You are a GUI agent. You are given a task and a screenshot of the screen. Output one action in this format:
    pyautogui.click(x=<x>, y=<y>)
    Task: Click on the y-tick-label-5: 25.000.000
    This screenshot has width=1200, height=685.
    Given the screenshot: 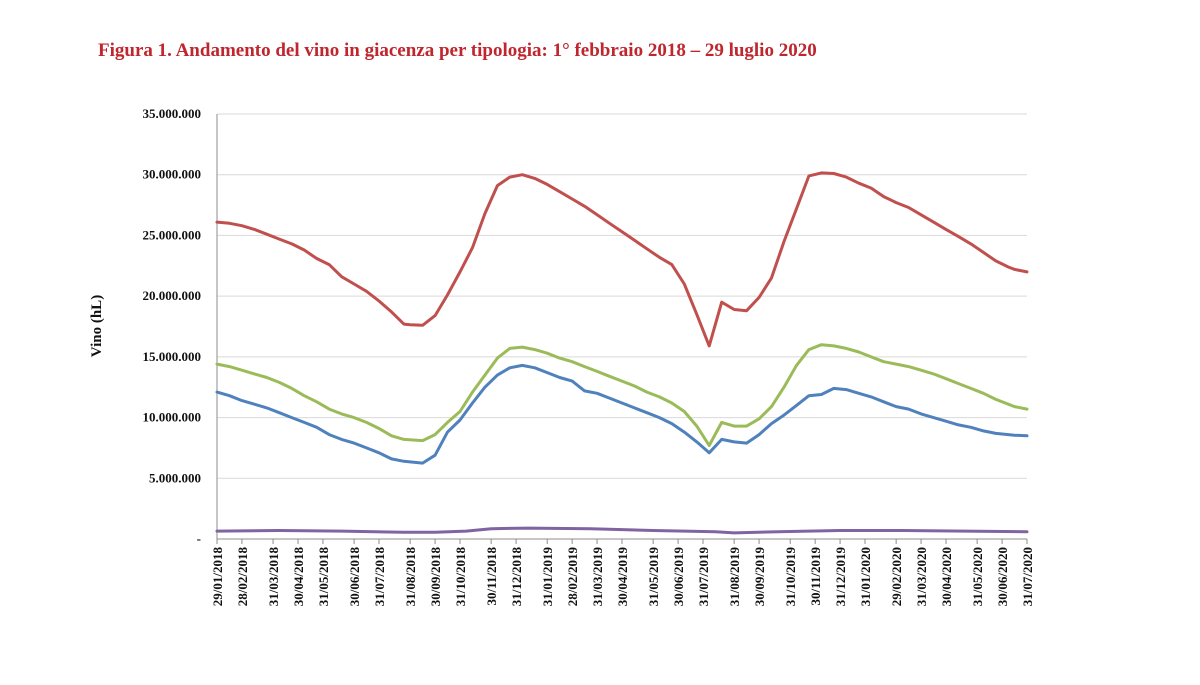 What is the action you would take?
    pyautogui.click(x=172, y=234)
    